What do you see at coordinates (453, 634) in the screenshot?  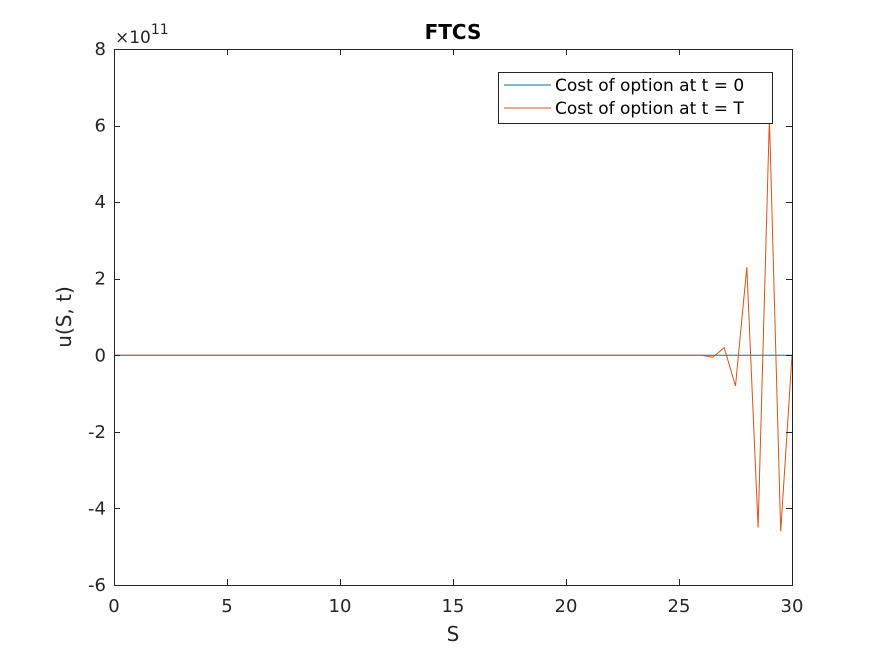 I see `x-axis-label: S` at bounding box center [453, 634].